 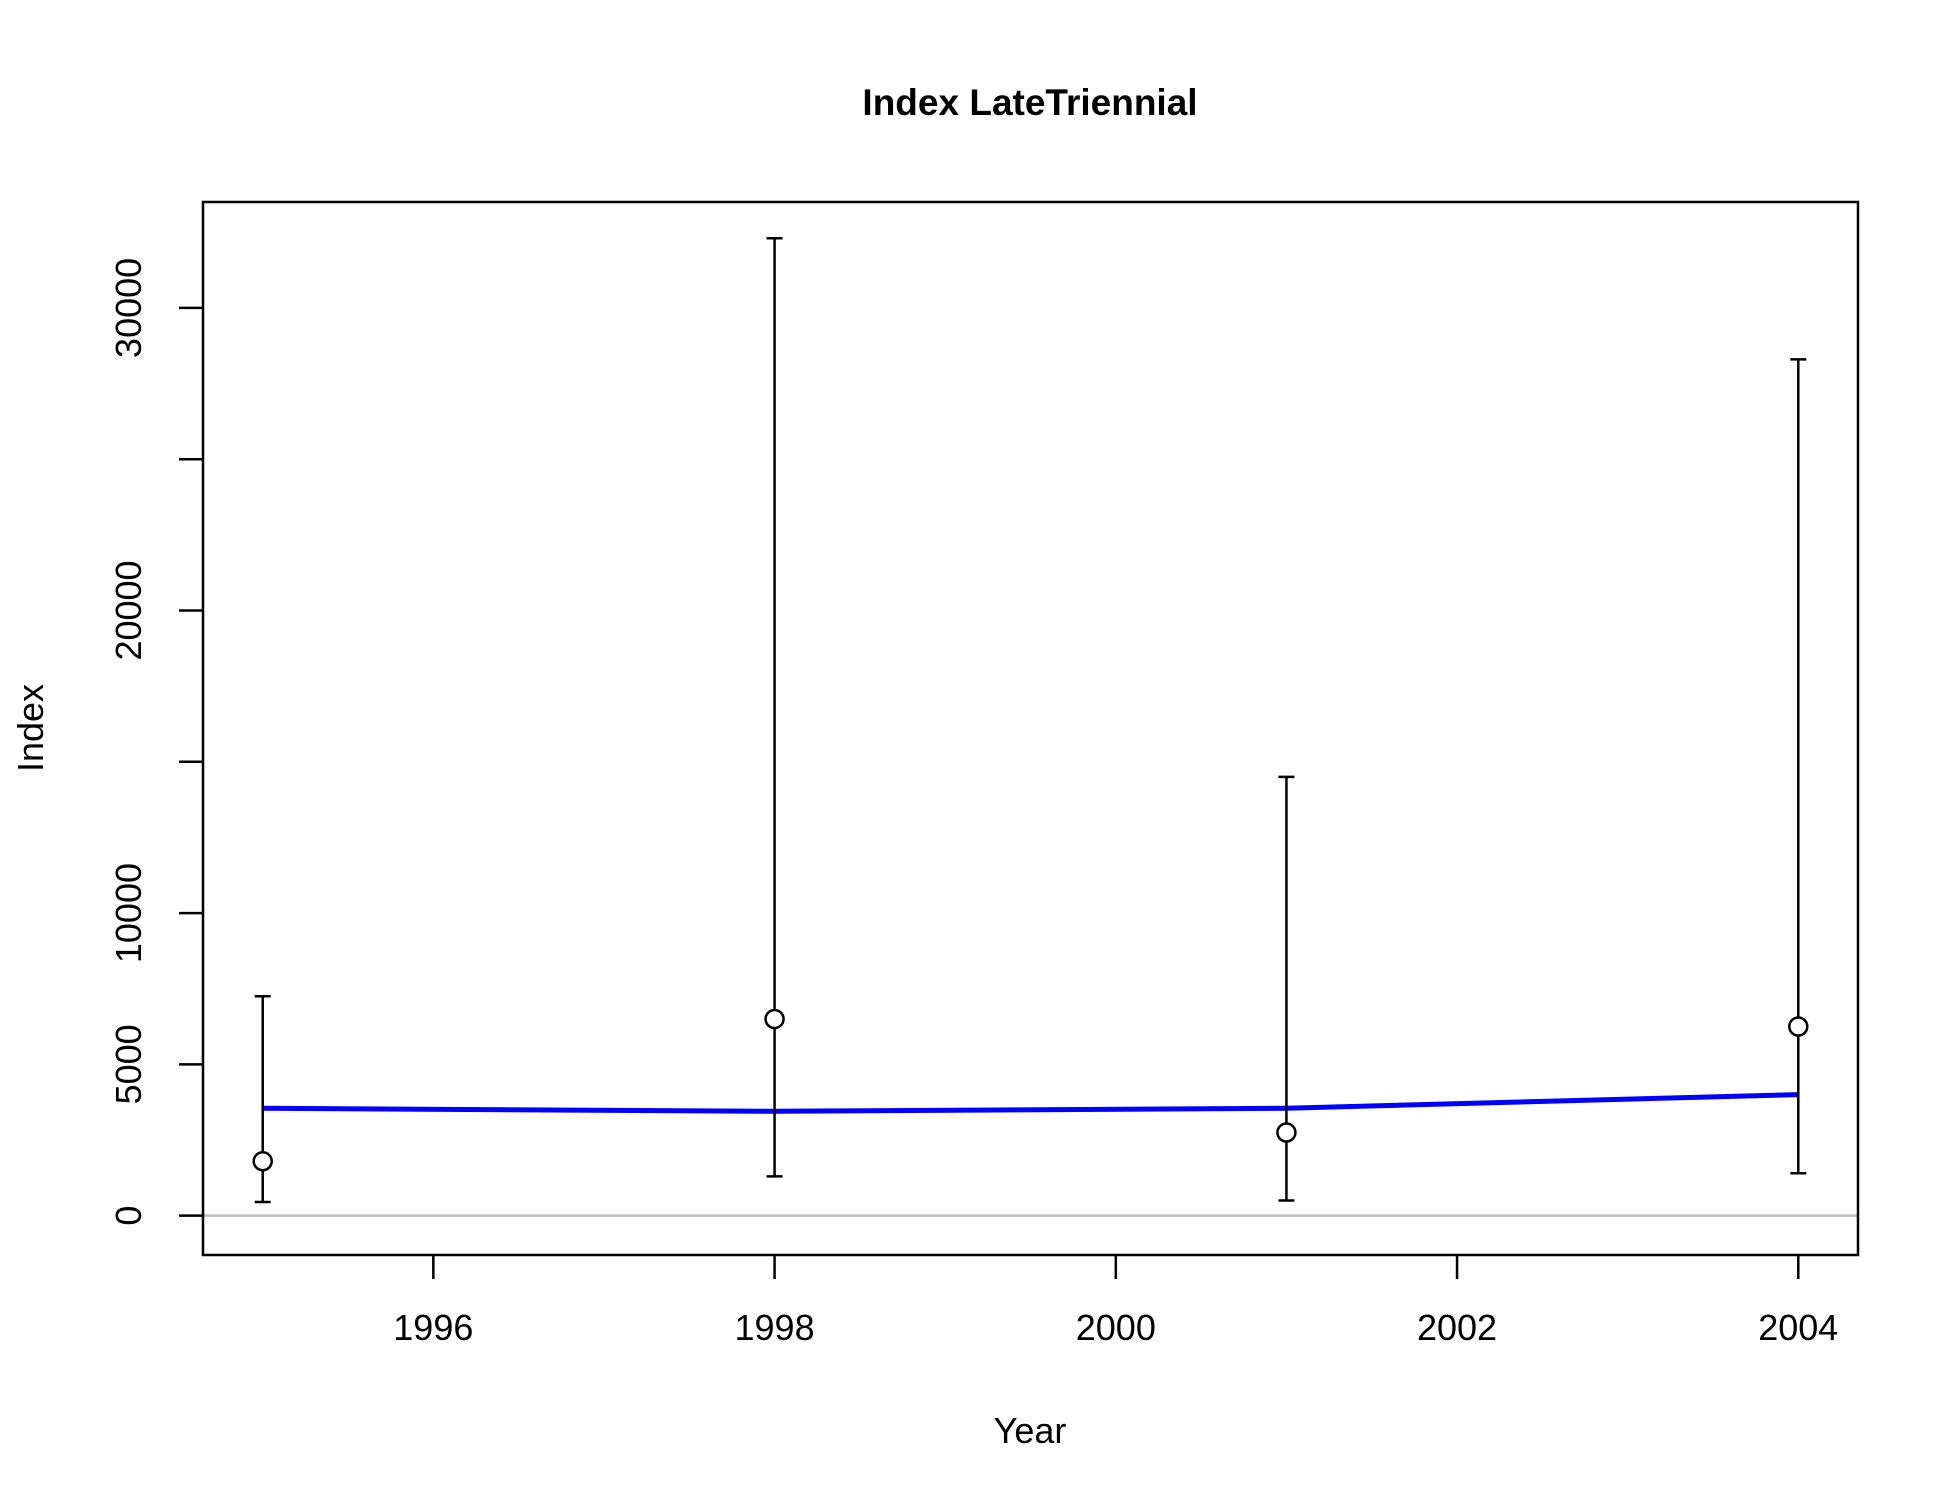 I want to click on y-tick-label: 0, so click(x=128, y=1216).